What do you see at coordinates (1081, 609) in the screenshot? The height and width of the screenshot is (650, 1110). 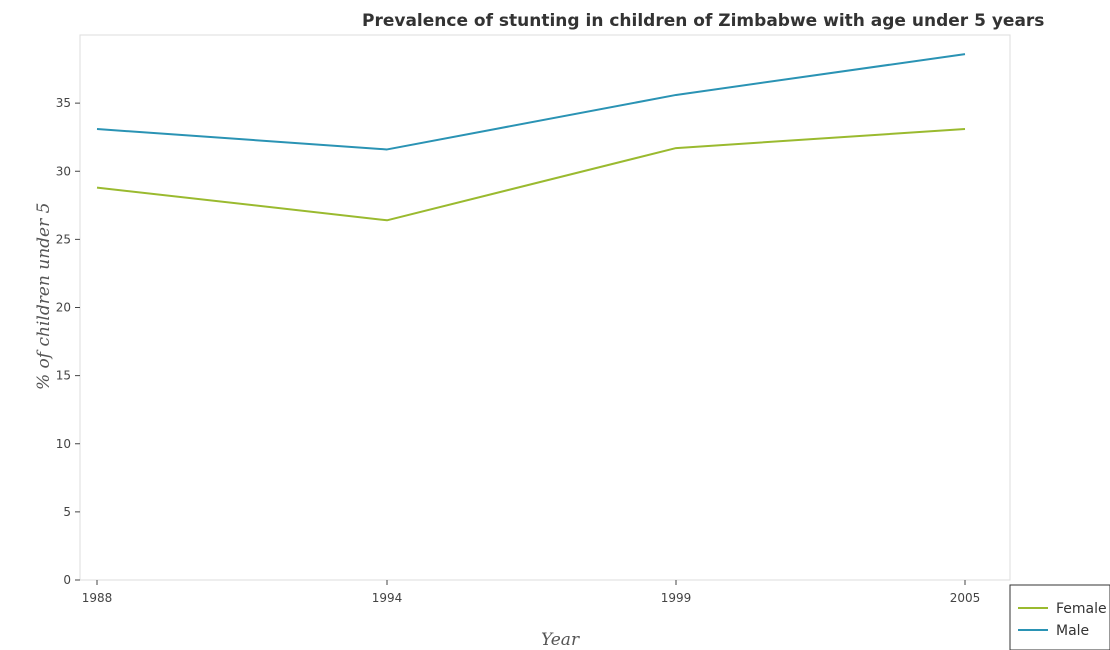 I see `legend-label-female: Female` at bounding box center [1081, 609].